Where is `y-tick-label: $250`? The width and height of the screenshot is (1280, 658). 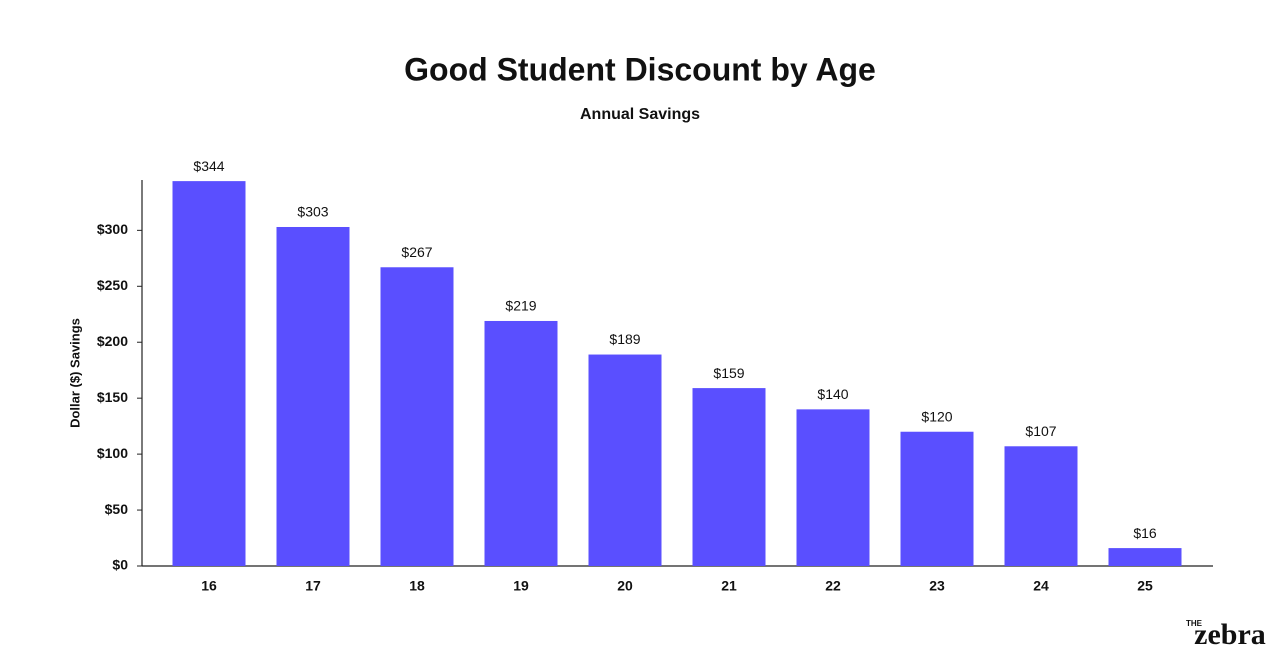
y-tick-label: $250 is located at coordinates (112, 285).